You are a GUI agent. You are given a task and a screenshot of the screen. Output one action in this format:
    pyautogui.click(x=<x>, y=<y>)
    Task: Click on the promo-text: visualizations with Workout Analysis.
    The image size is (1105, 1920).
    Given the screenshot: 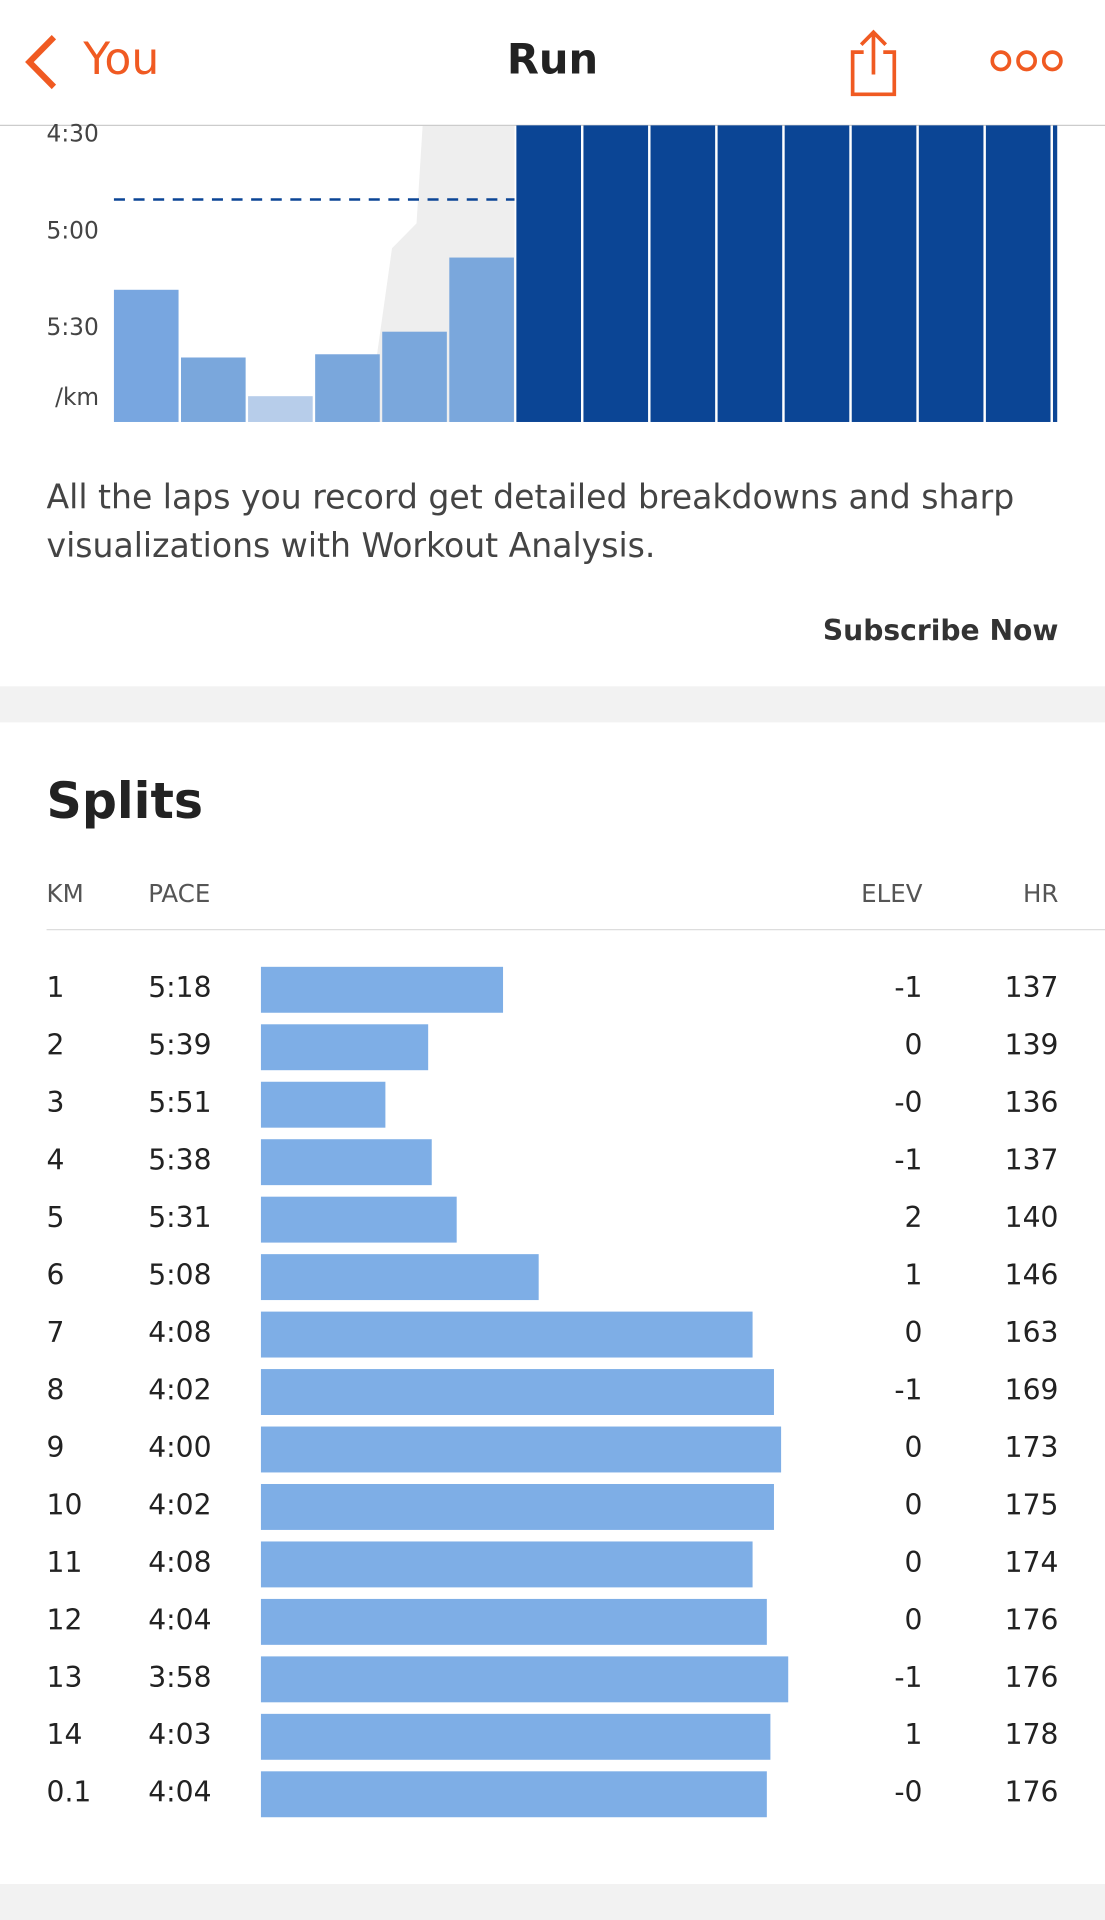 What is the action you would take?
    pyautogui.click(x=351, y=545)
    